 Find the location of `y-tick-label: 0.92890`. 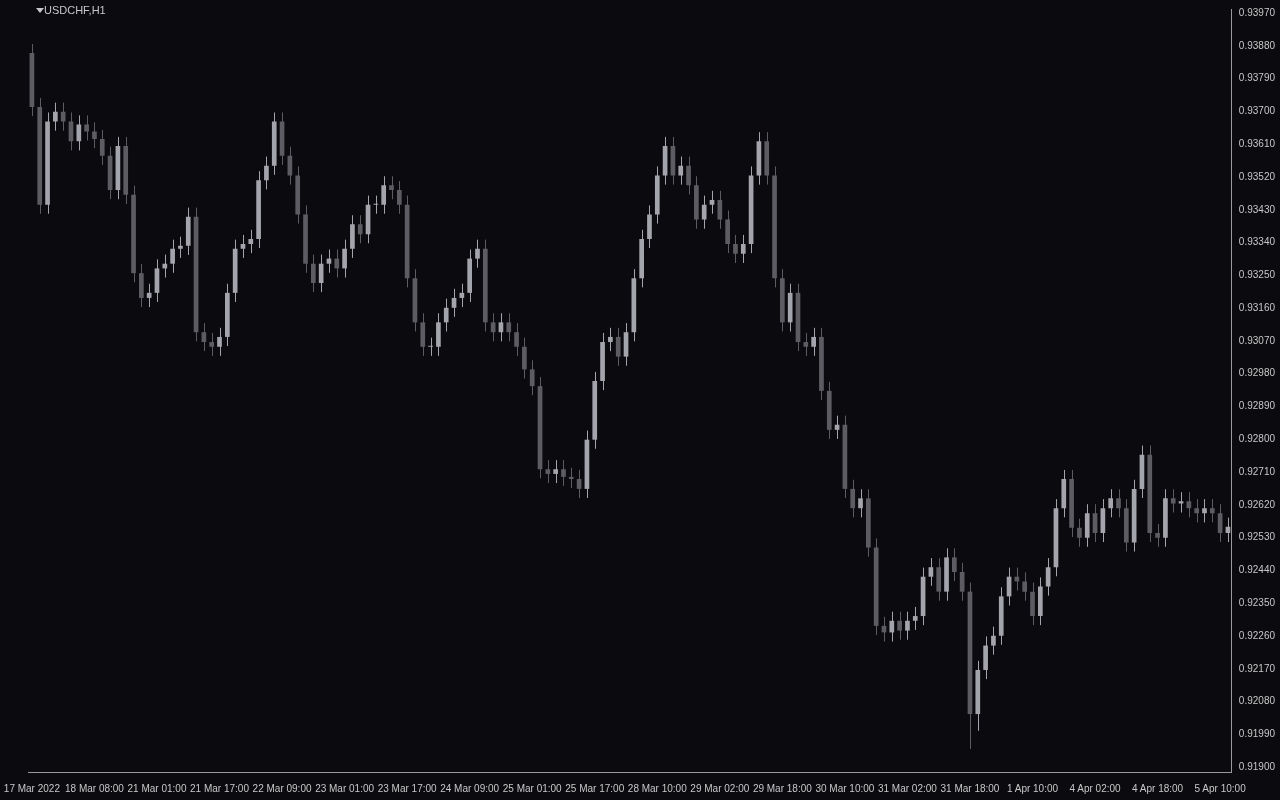

y-tick-label: 0.92890 is located at coordinates (1257, 406).